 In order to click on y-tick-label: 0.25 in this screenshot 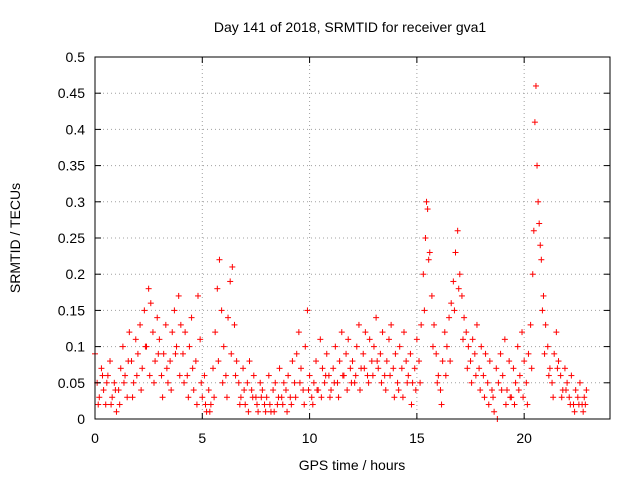, I will do `click(71, 238)`.